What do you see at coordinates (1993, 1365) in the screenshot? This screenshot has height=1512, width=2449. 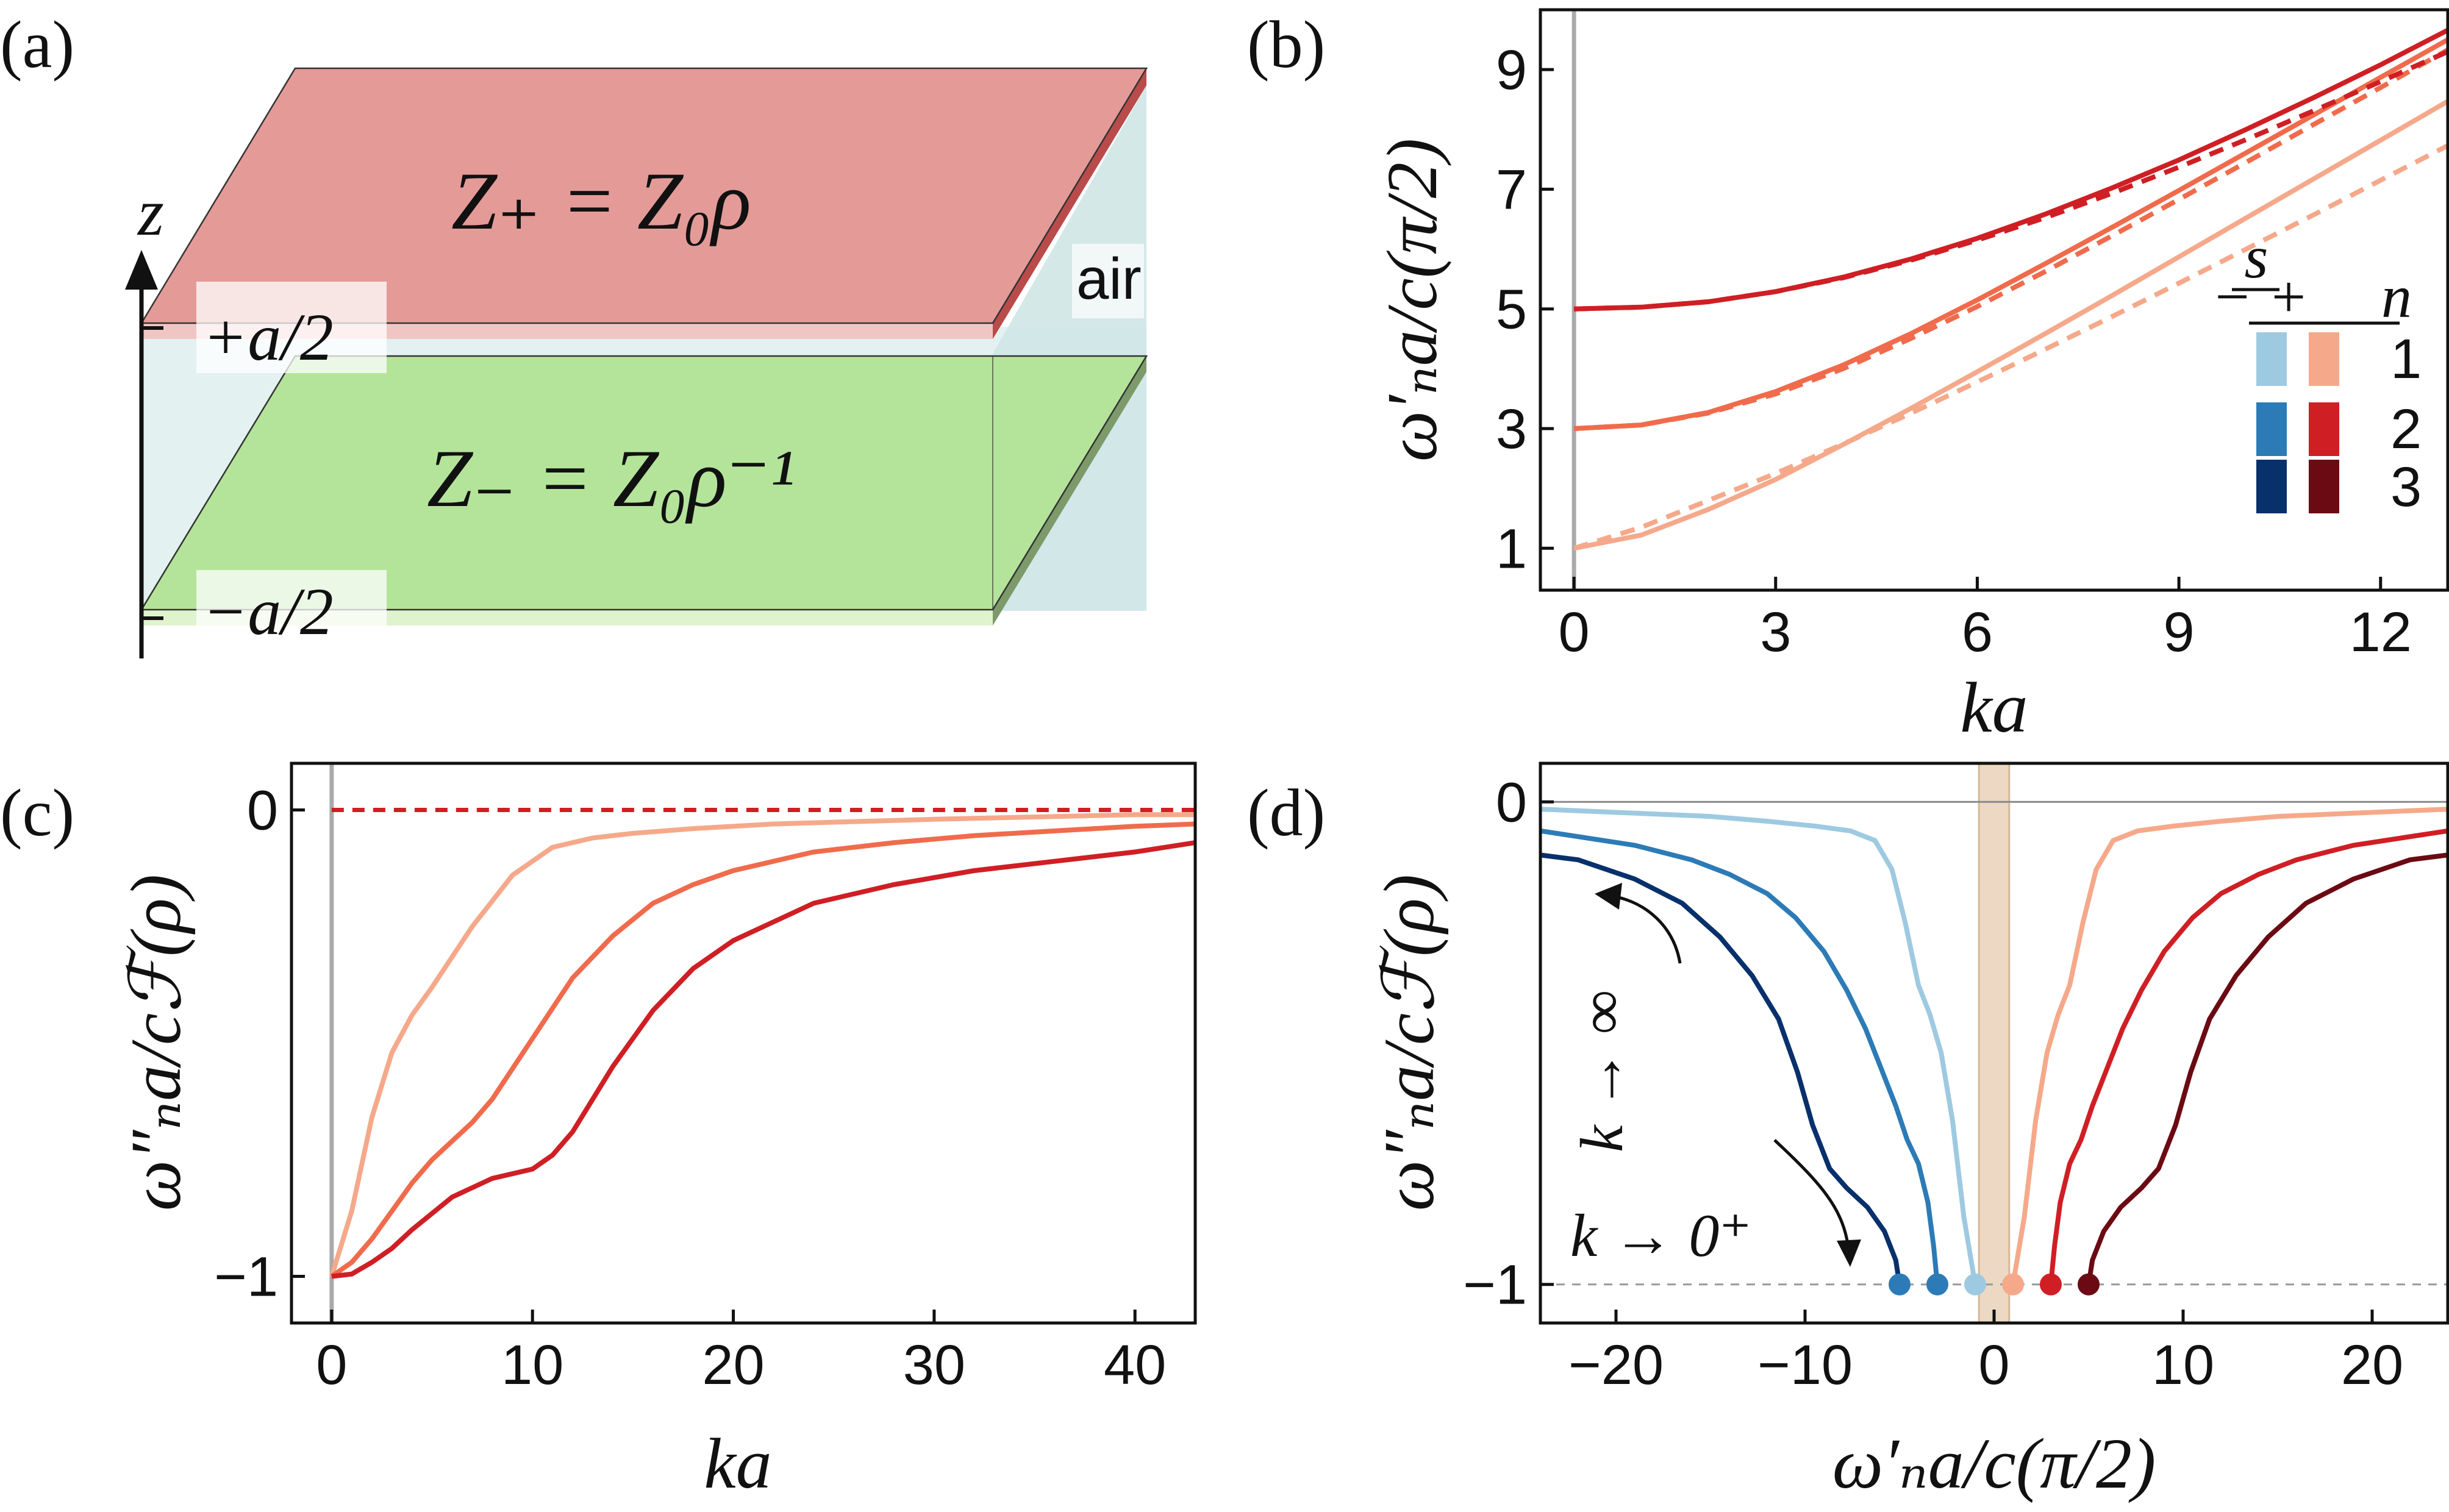 I see `panel-d-xtick-label: 0` at bounding box center [1993, 1365].